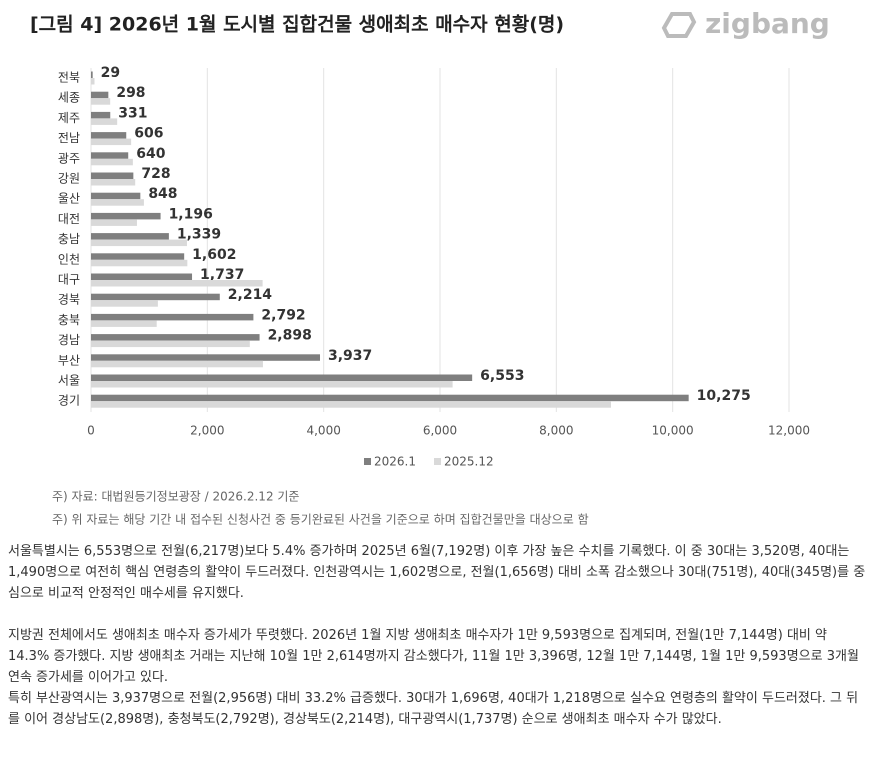 Image resolution: width=874 pixels, height=758 pixels. Describe the element at coordinates (767, 23) in the screenshot. I see `logo: zigbang` at that location.